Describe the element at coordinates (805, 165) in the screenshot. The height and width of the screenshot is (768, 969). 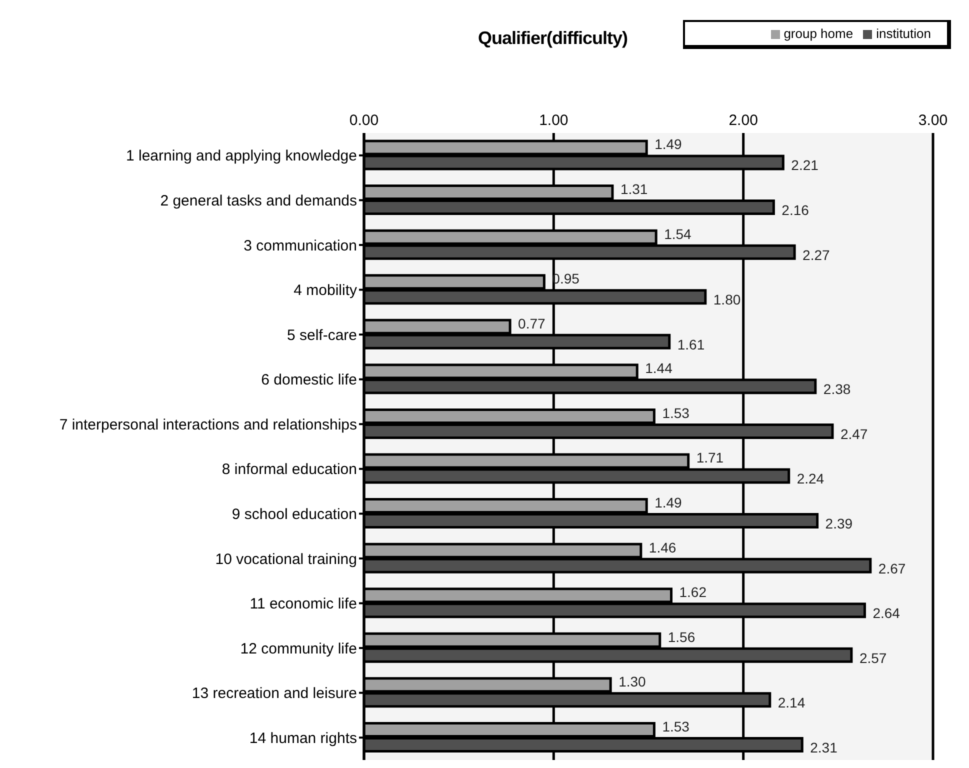
I see `data-label: 2.21` at that location.